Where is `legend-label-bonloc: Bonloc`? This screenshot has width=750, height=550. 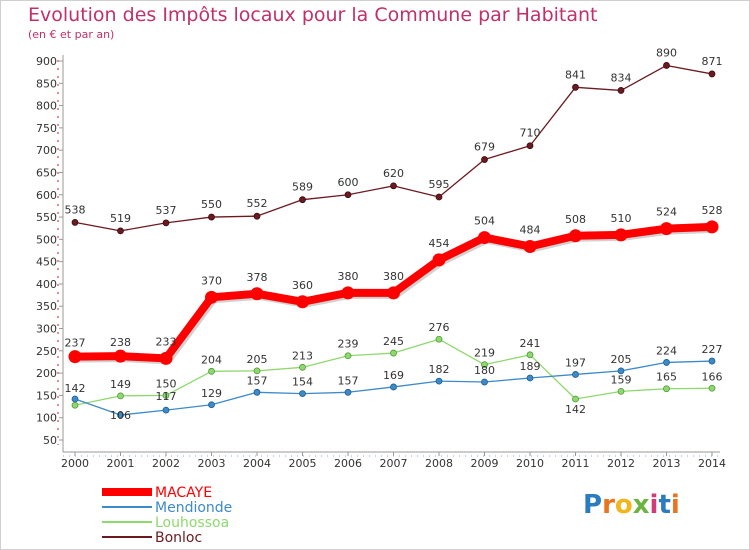 legend-label-bonloc: Bonloc is located at coordinates (178, 538).